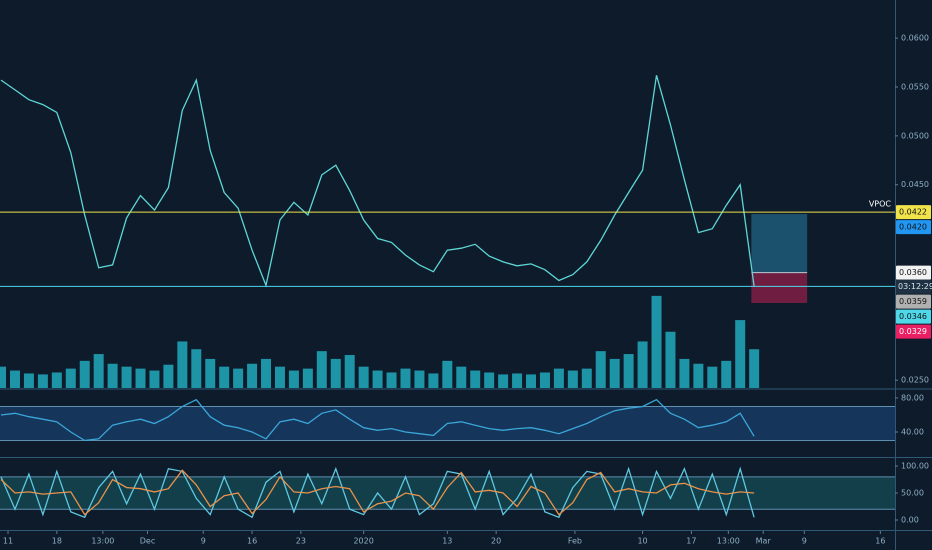  I want to click on position-target, so click(779, 243).